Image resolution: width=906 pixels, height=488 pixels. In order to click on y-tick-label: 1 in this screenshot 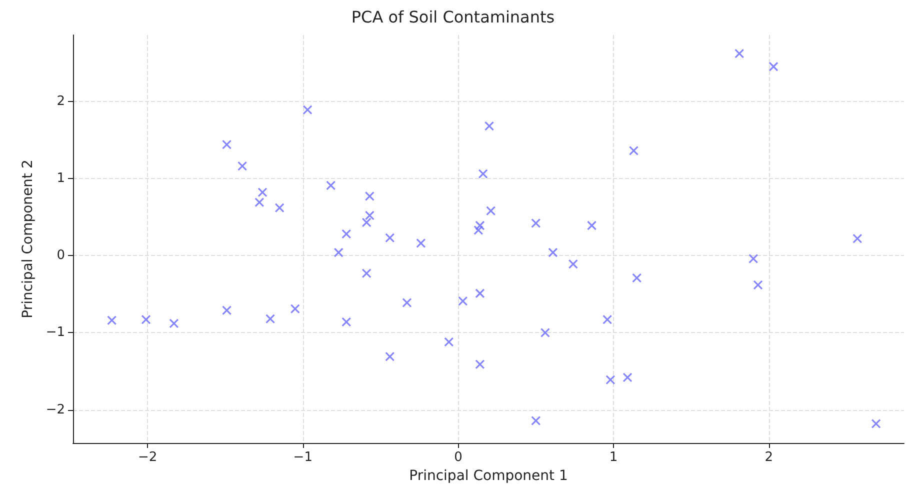, I will do `click(60, 178)`.